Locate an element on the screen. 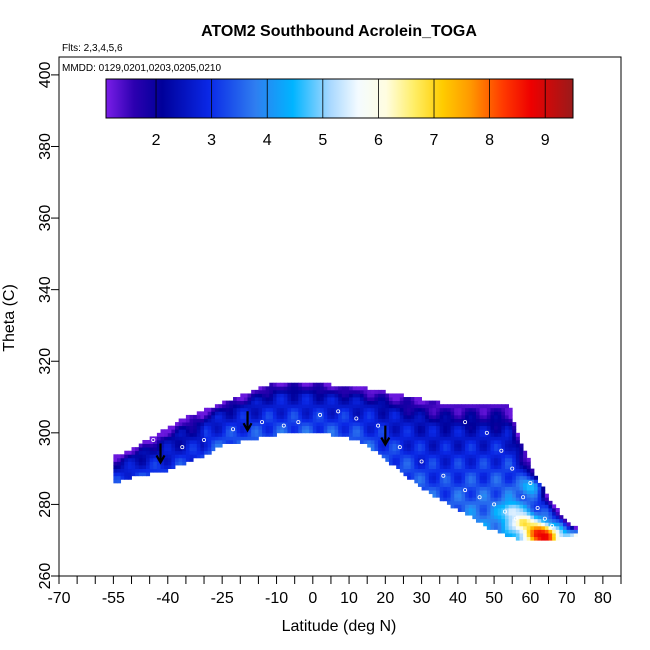 The image size is (650, 650). dates-note: MMDD: 0129,0201,0203,0205,0210 is located at coordinates (141, 68).